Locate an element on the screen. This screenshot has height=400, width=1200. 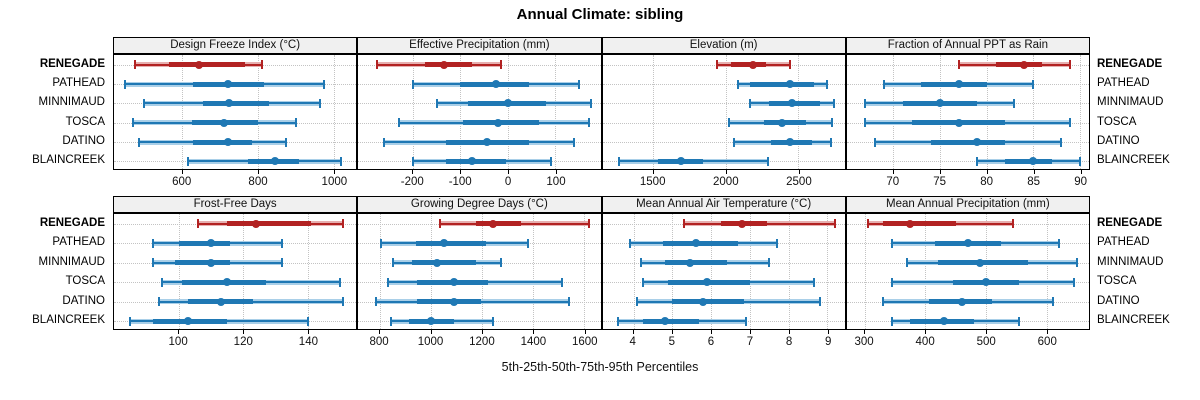
site-label-right-blaincreek-row1: BLAINCREEK is located at coordinates (1133, 320).